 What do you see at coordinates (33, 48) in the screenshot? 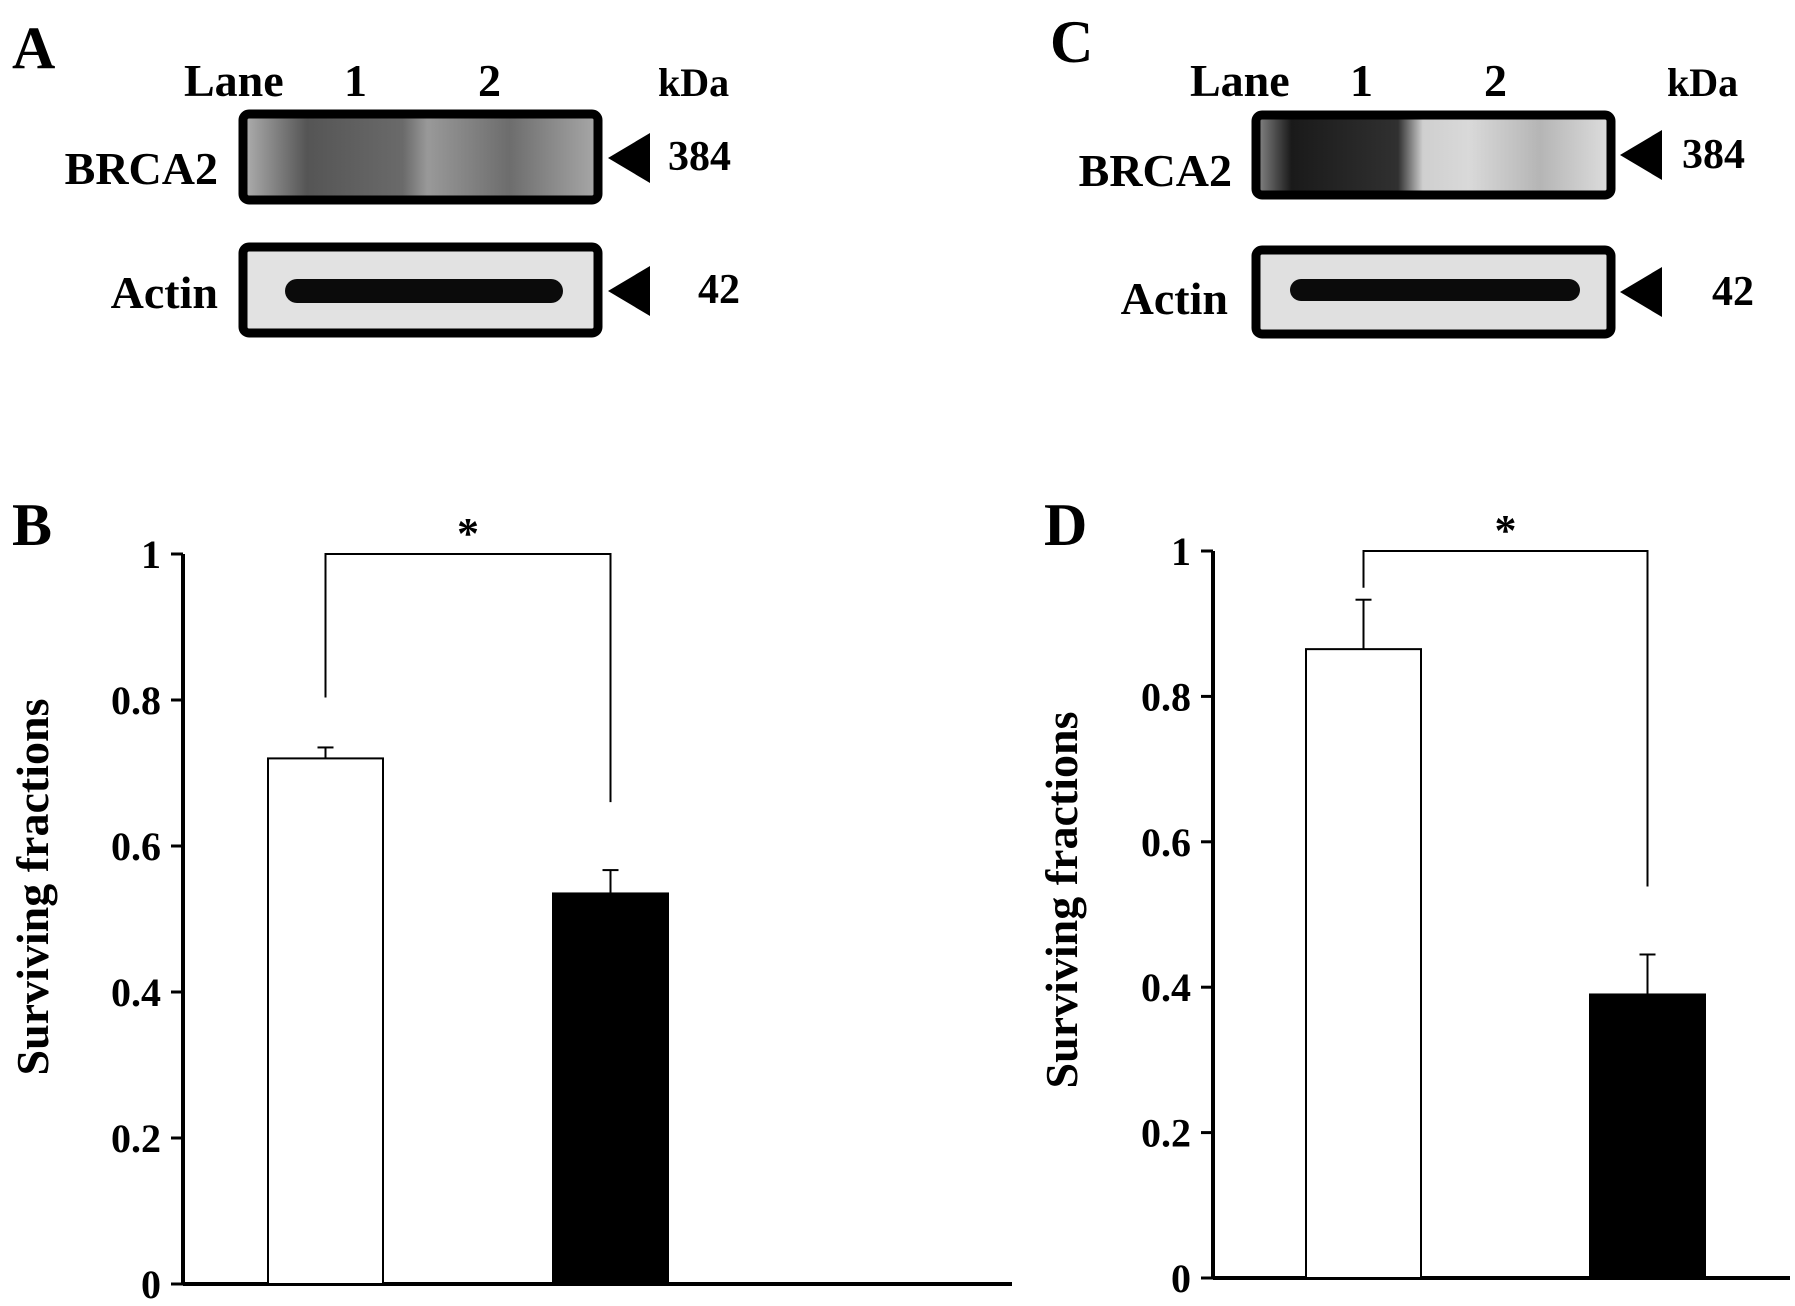
I see `panel-a-letter: A` at bounding box center [33, 48].